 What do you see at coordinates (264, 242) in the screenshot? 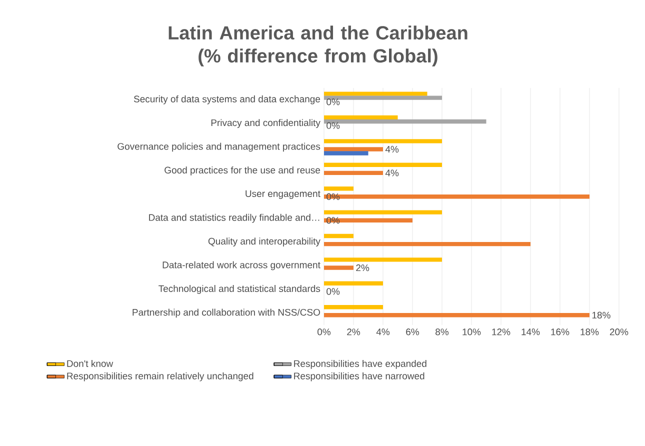
I see `y-tick-label: Quality and interoperability` at bounding box center [264, 242].